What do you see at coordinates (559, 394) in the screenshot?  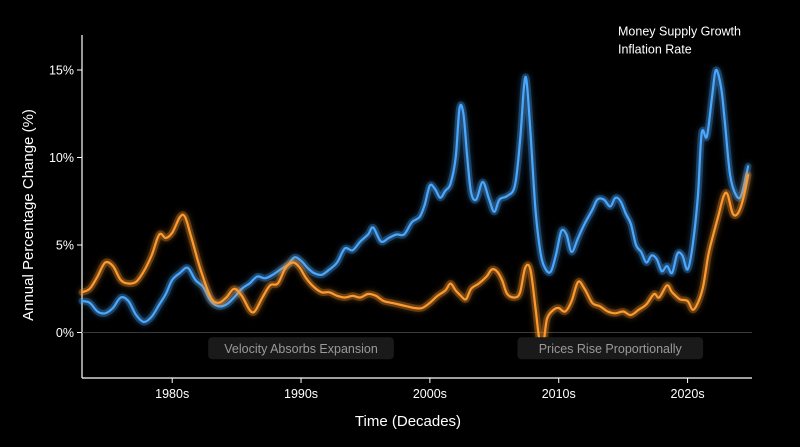 I see `x-tick-label: 2010s` at bounding box center [559, 394].